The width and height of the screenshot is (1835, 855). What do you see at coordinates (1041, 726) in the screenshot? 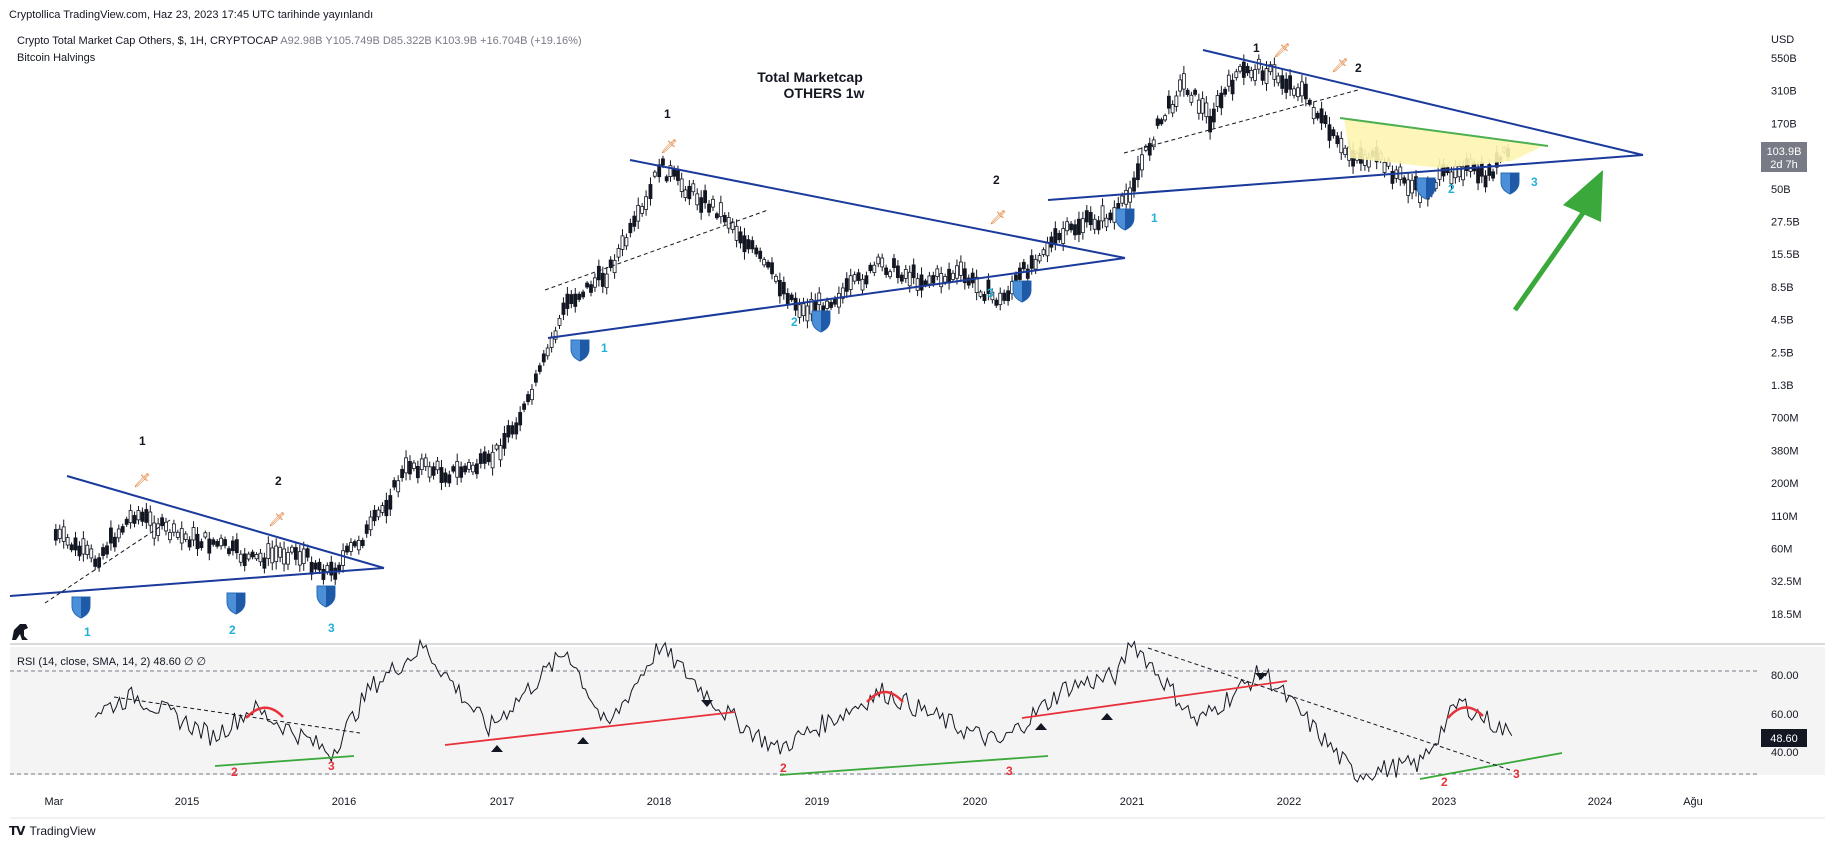
I see `rsi-marker-up` at bounding box center [1041, 726].